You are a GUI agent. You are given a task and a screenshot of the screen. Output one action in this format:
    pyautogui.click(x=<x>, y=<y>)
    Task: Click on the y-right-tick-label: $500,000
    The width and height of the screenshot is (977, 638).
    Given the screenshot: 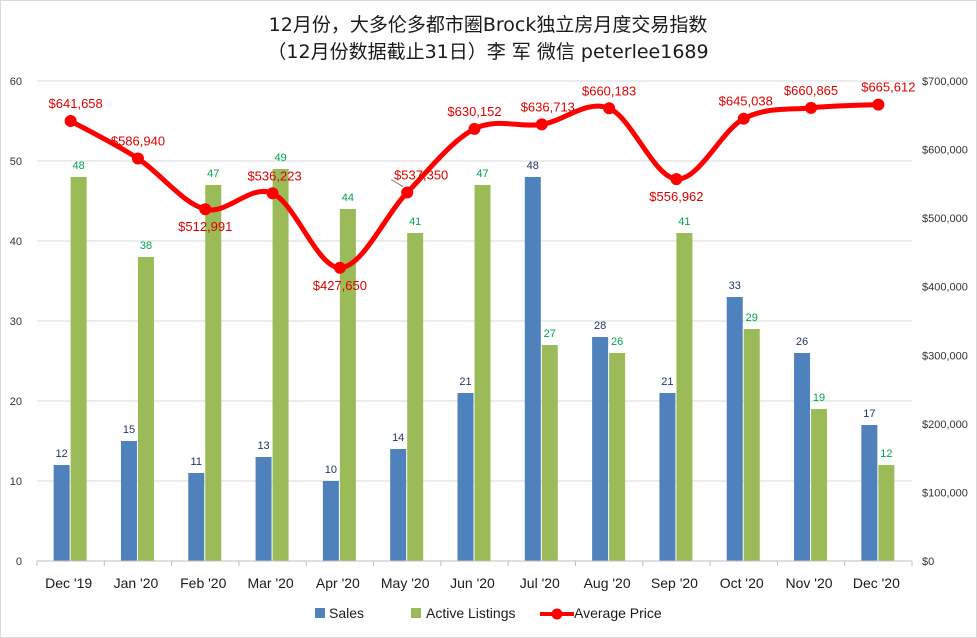 What is the action you would take?
    pyautogui.click(x=945, y=219)
    